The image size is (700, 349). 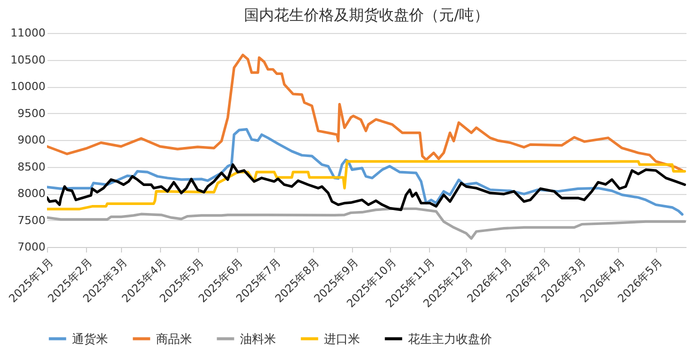 What do you see at coordinates (367, 15) in the screenshot?
I see `chart-title: 国内花生价格及期货收盘价（元/吨）` at bounding box center [367, 15].